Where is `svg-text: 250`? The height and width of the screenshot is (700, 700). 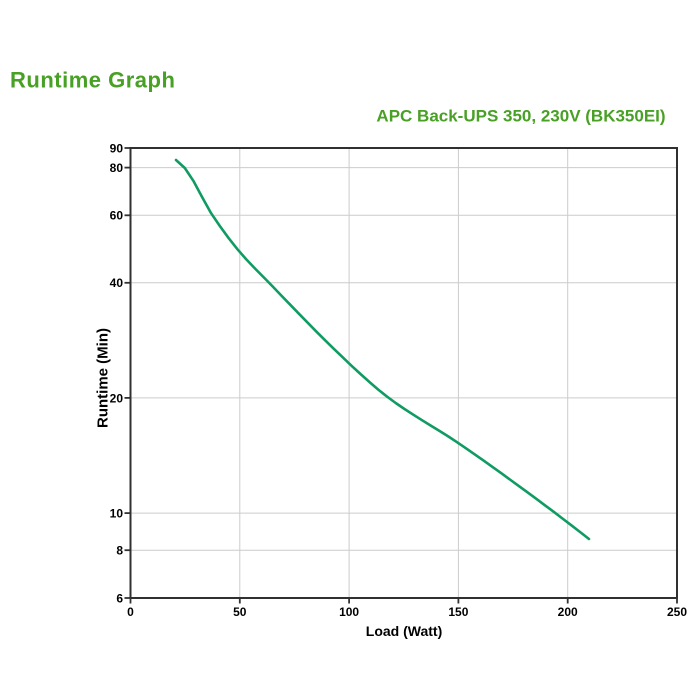
svg-text: 250 is located at coordinates (677, 612).